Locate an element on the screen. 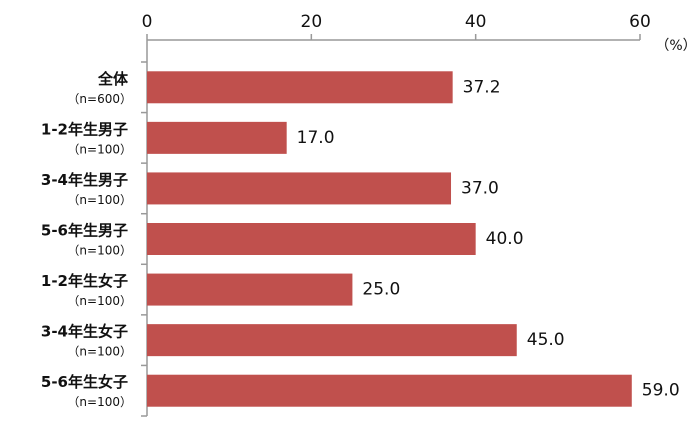 The height and width of the screenshot is (430, 698). value-label: 25.0 is located at coordinates (381, 290).